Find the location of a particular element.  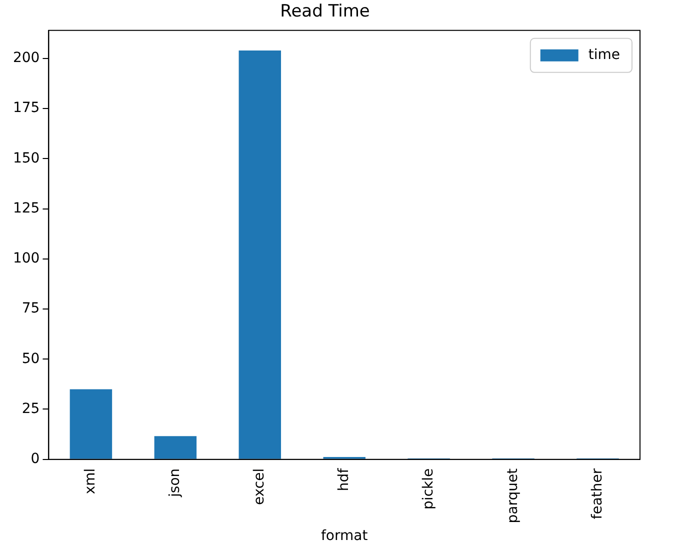

x-tick-label: hdf is located at coordinates (344, 479).